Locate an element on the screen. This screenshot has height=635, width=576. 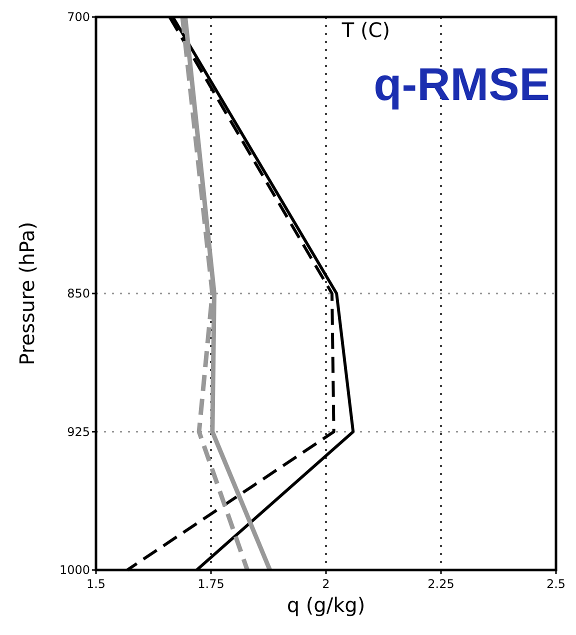
x-axis-title: q (g/kg) is located at coordinates (326, 605).